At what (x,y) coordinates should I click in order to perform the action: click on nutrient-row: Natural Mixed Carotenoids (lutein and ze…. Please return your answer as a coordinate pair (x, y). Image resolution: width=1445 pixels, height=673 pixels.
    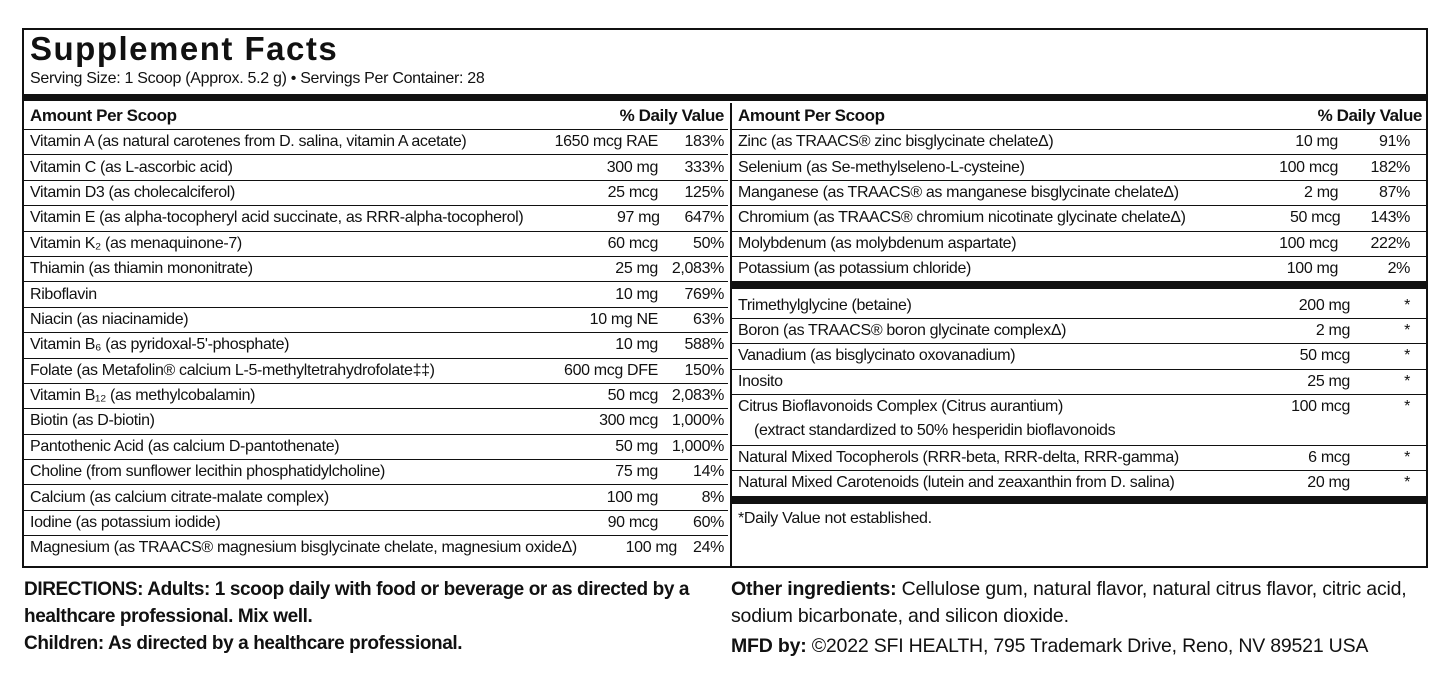
    Looking at the image, I should click on (1079, 483).